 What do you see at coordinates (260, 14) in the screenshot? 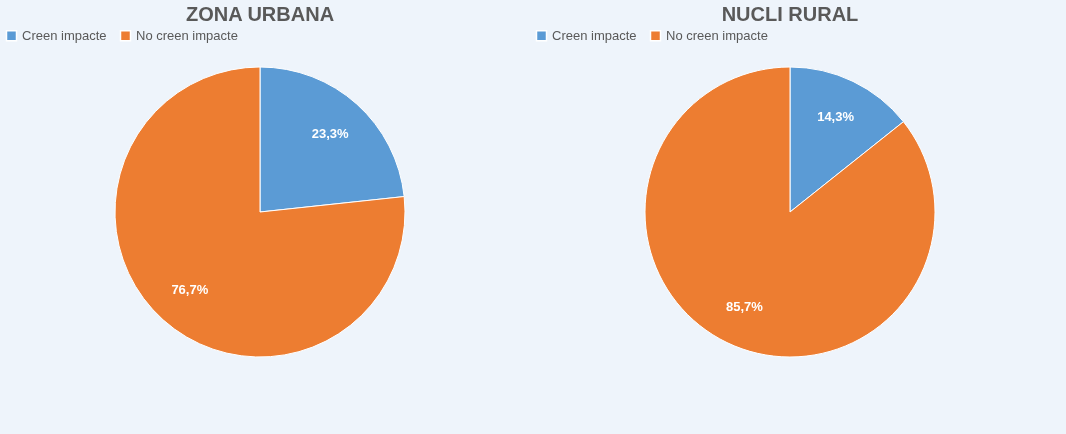
I see `chart-title: ZONA URBANA` at bounding box center [260, 14].